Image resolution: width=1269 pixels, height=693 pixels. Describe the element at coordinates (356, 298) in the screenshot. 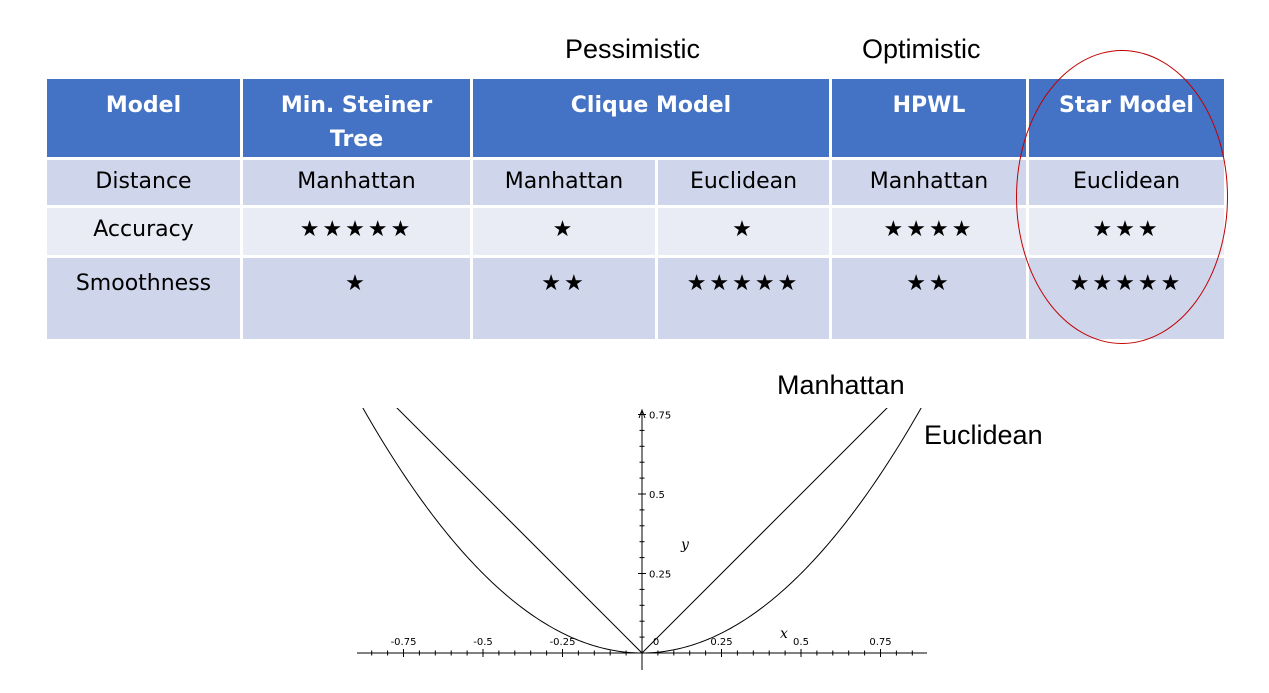

I see `cell-smoothness-steiner: ★` at that location.